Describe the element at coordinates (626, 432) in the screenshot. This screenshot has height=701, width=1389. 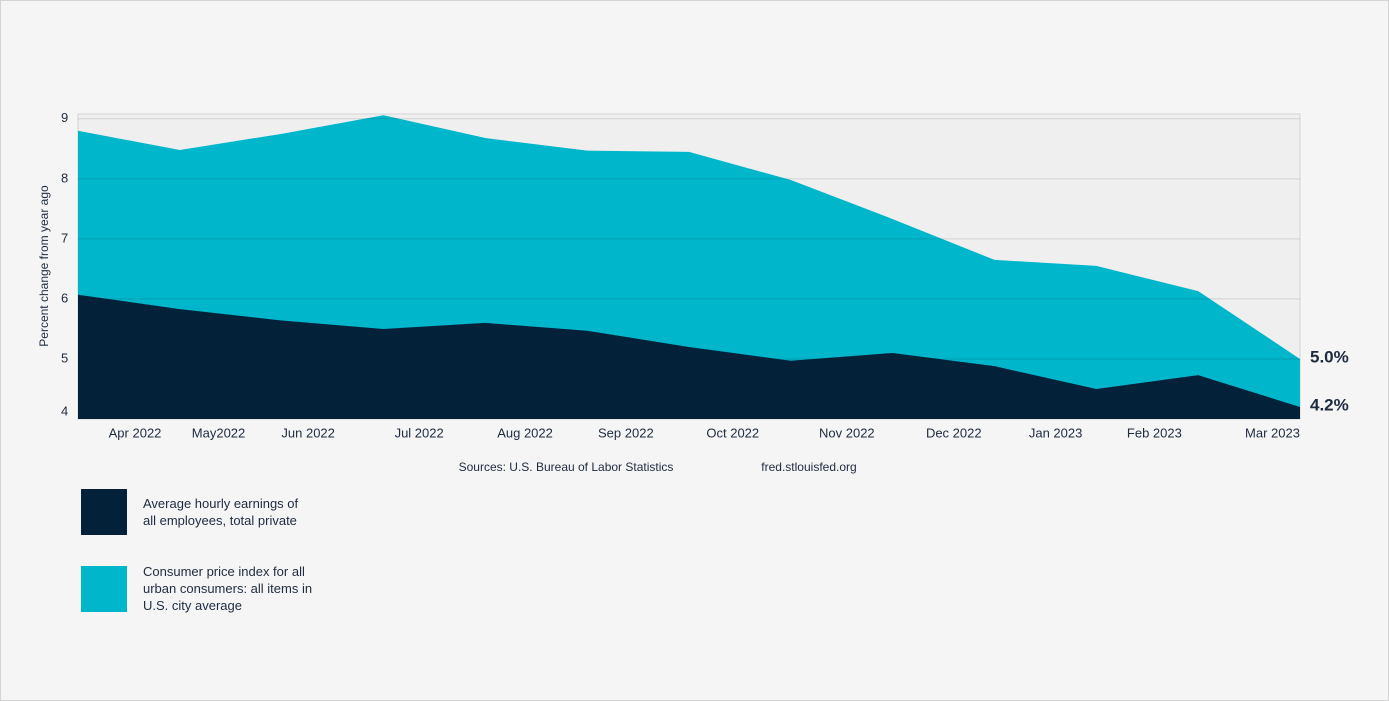
I see `x-tick-label: Sep 2022` at that location.